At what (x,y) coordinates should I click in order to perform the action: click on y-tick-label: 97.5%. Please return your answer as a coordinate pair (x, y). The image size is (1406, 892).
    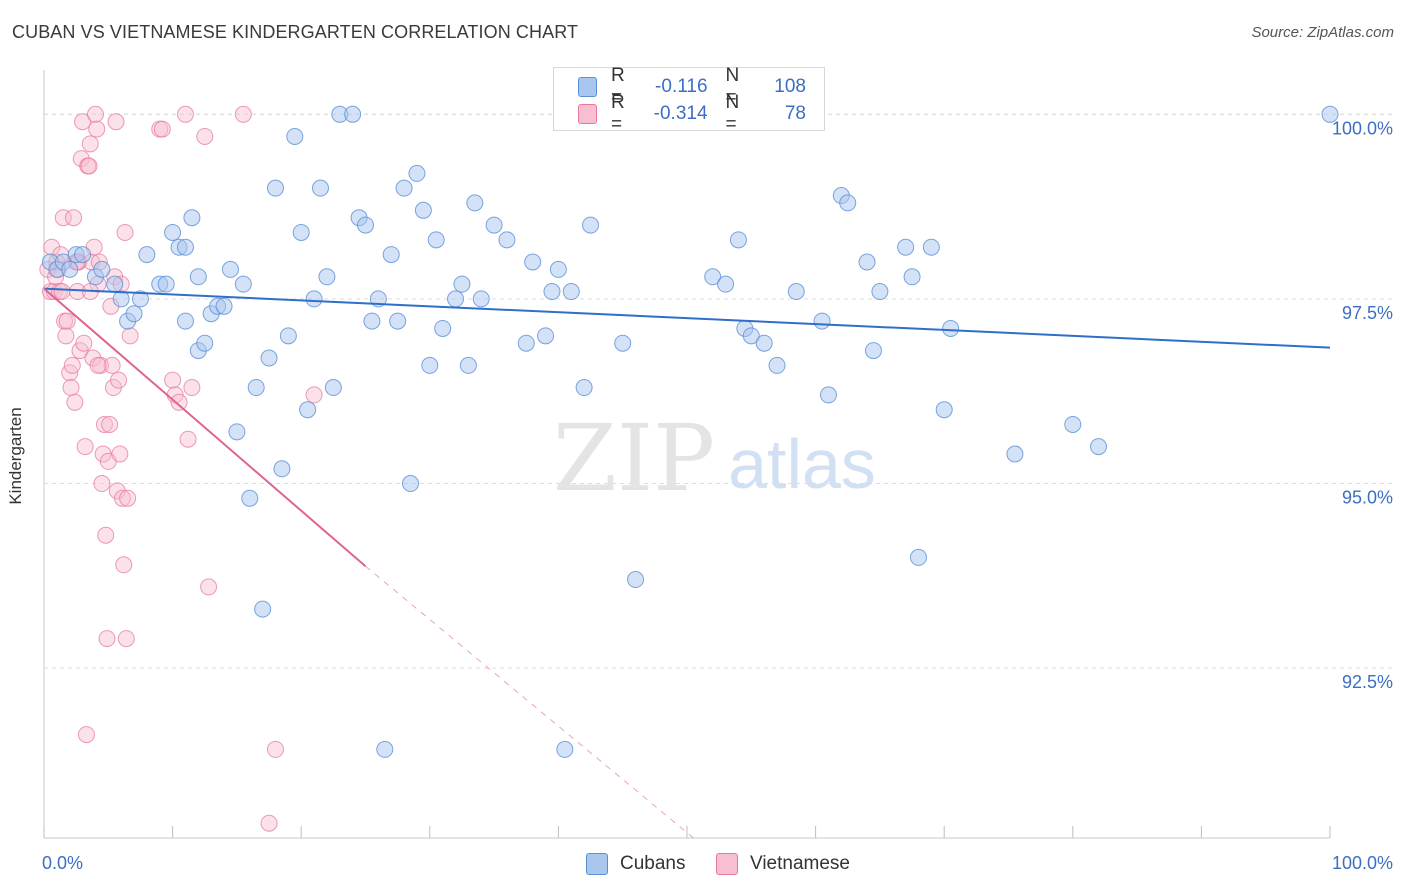
    Looking at the image, I should click on (1367, 313).